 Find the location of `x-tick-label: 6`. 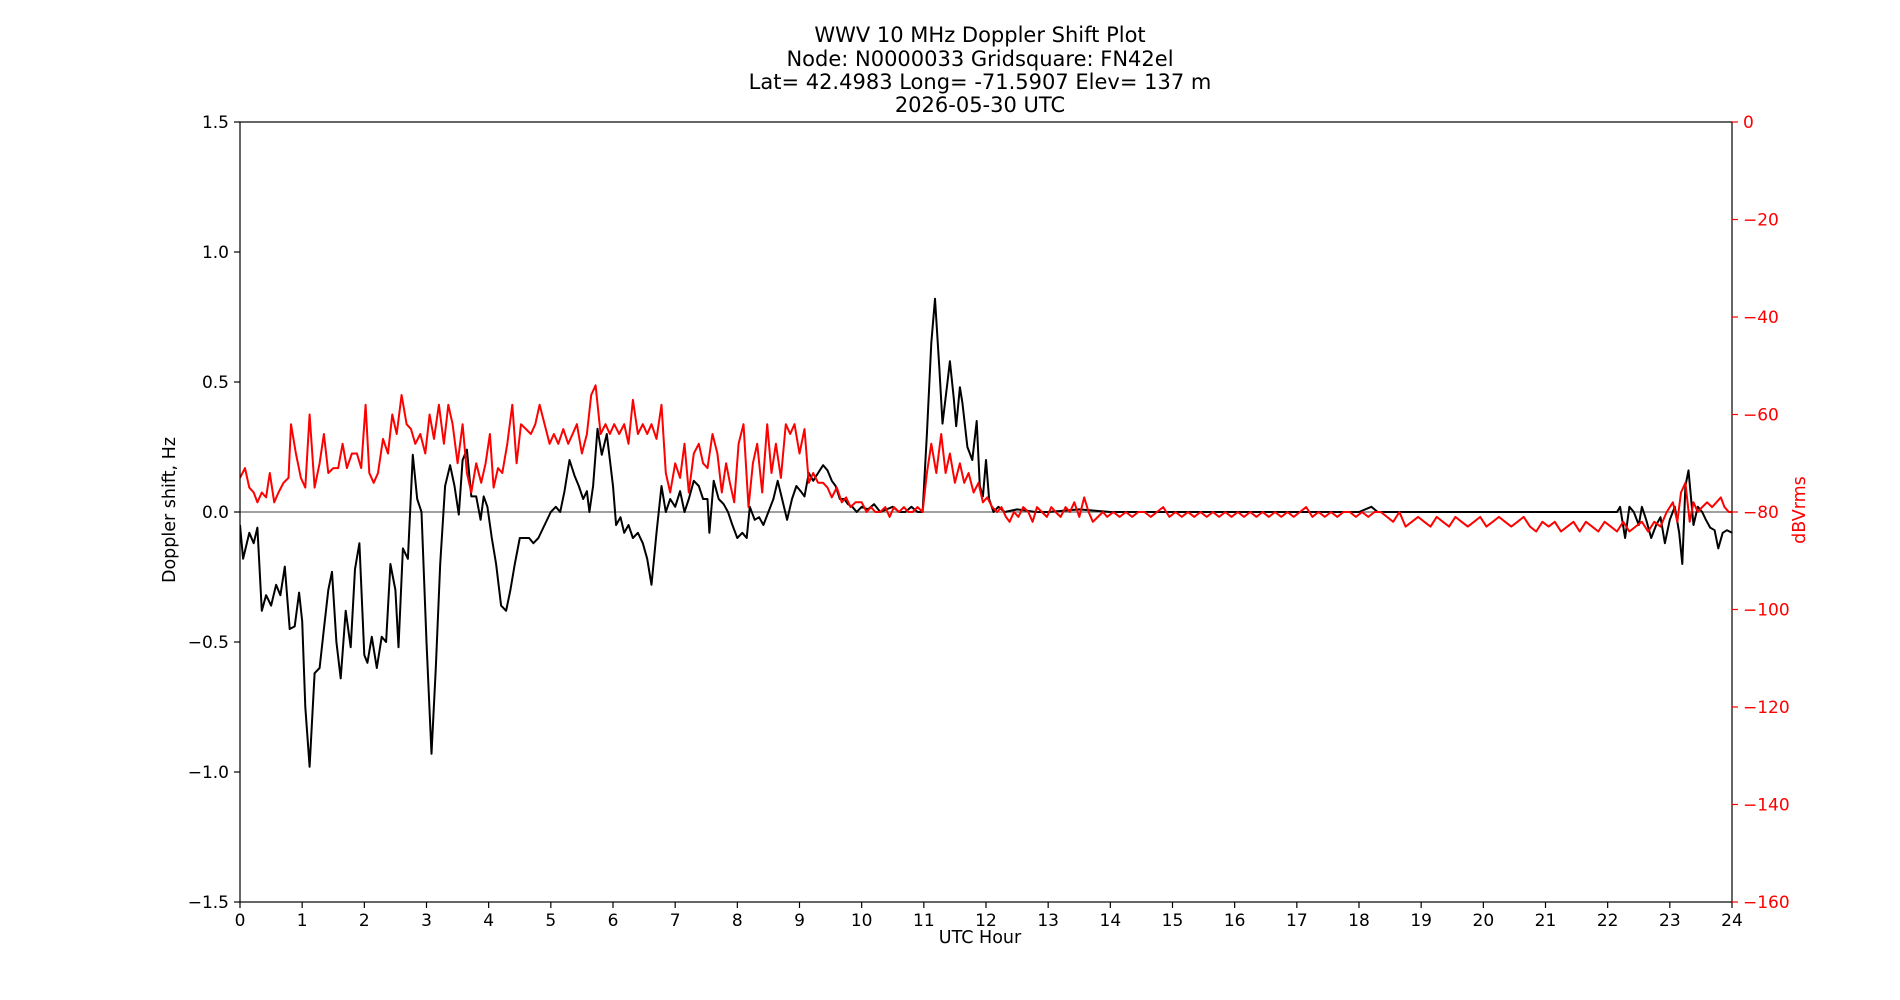

x-tick-label: 6 is located at coordinates (613, 921).